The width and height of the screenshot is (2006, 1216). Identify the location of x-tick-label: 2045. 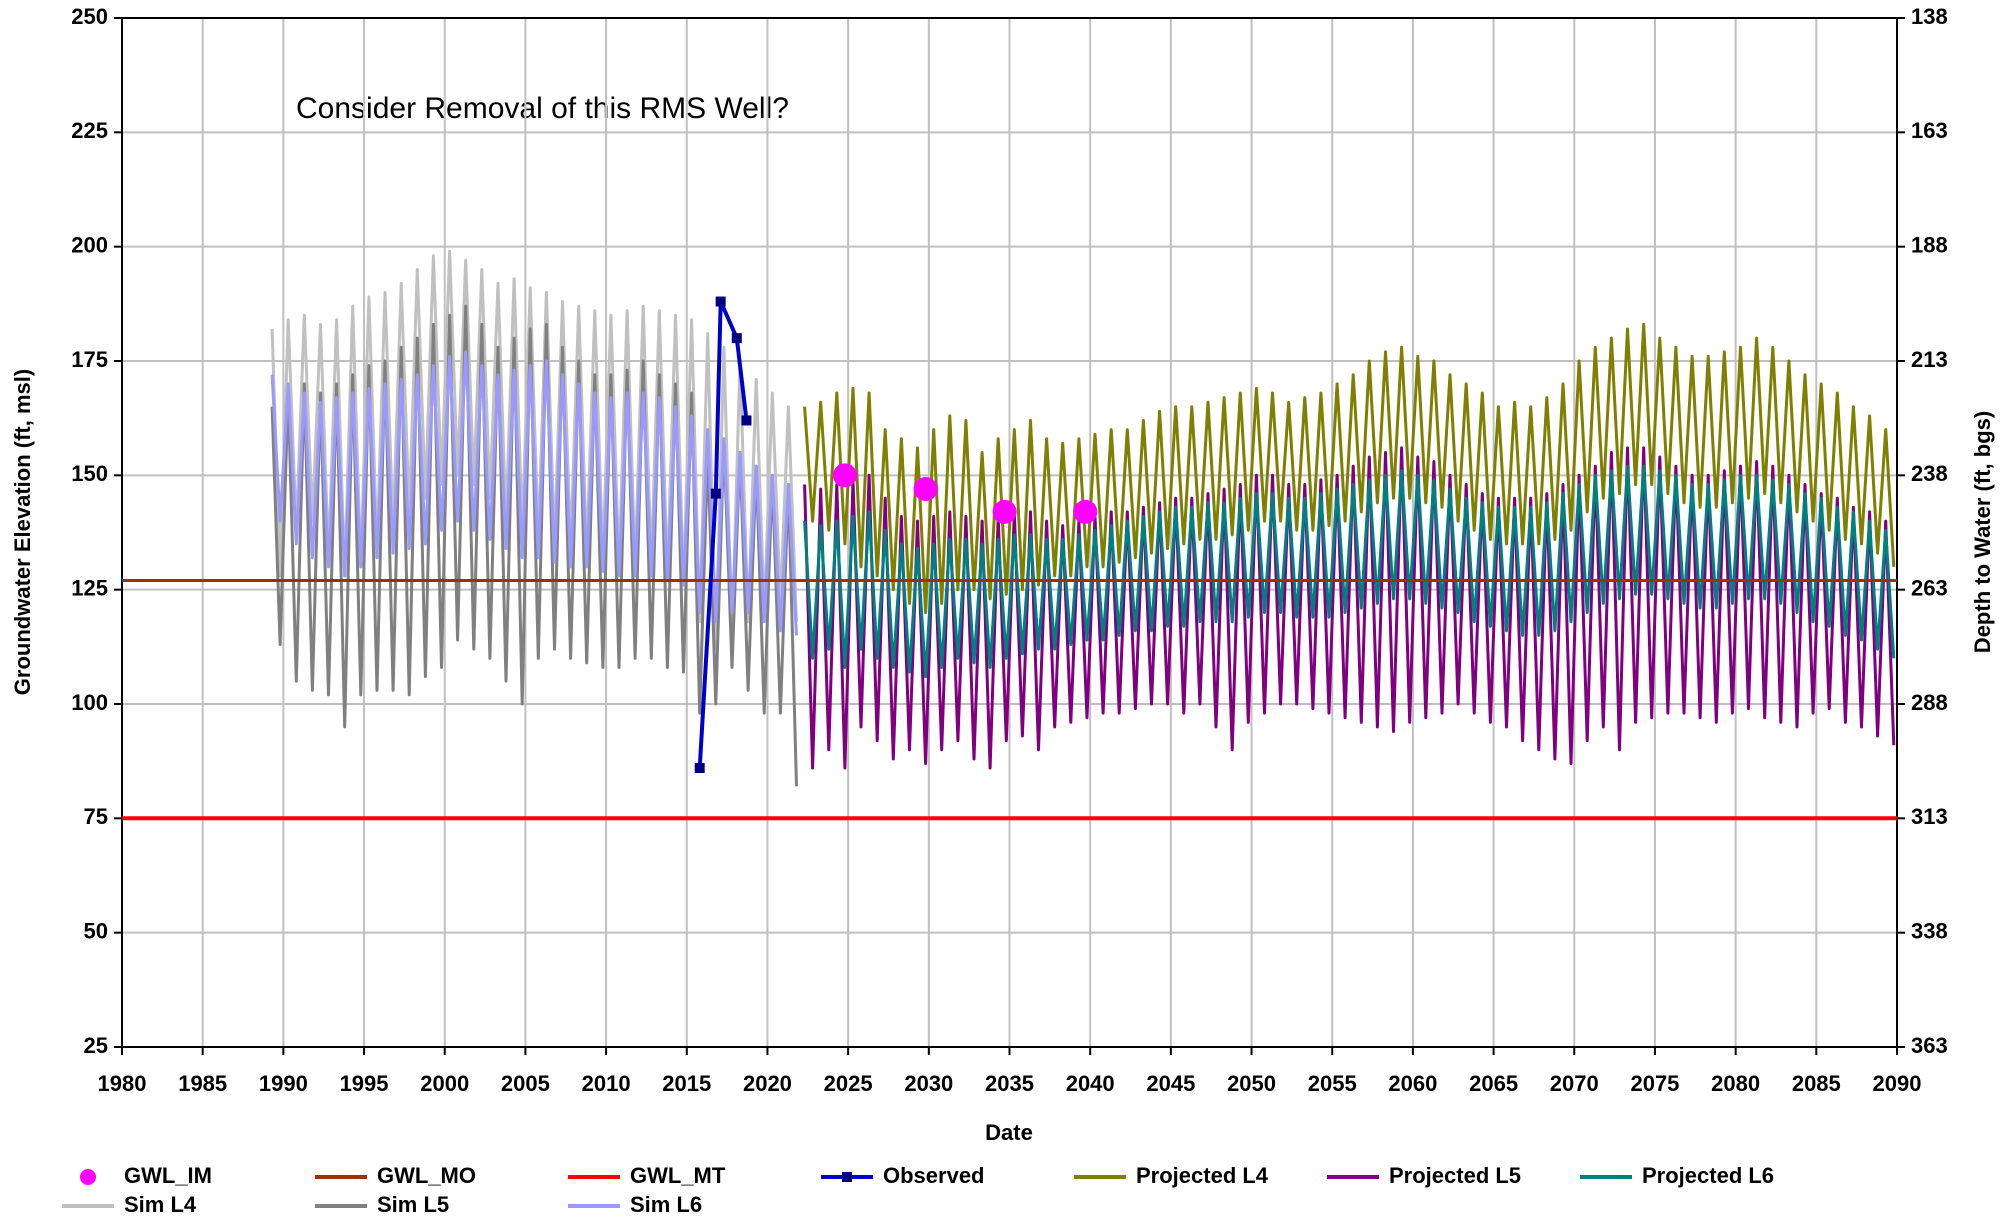
(1170, 1083).